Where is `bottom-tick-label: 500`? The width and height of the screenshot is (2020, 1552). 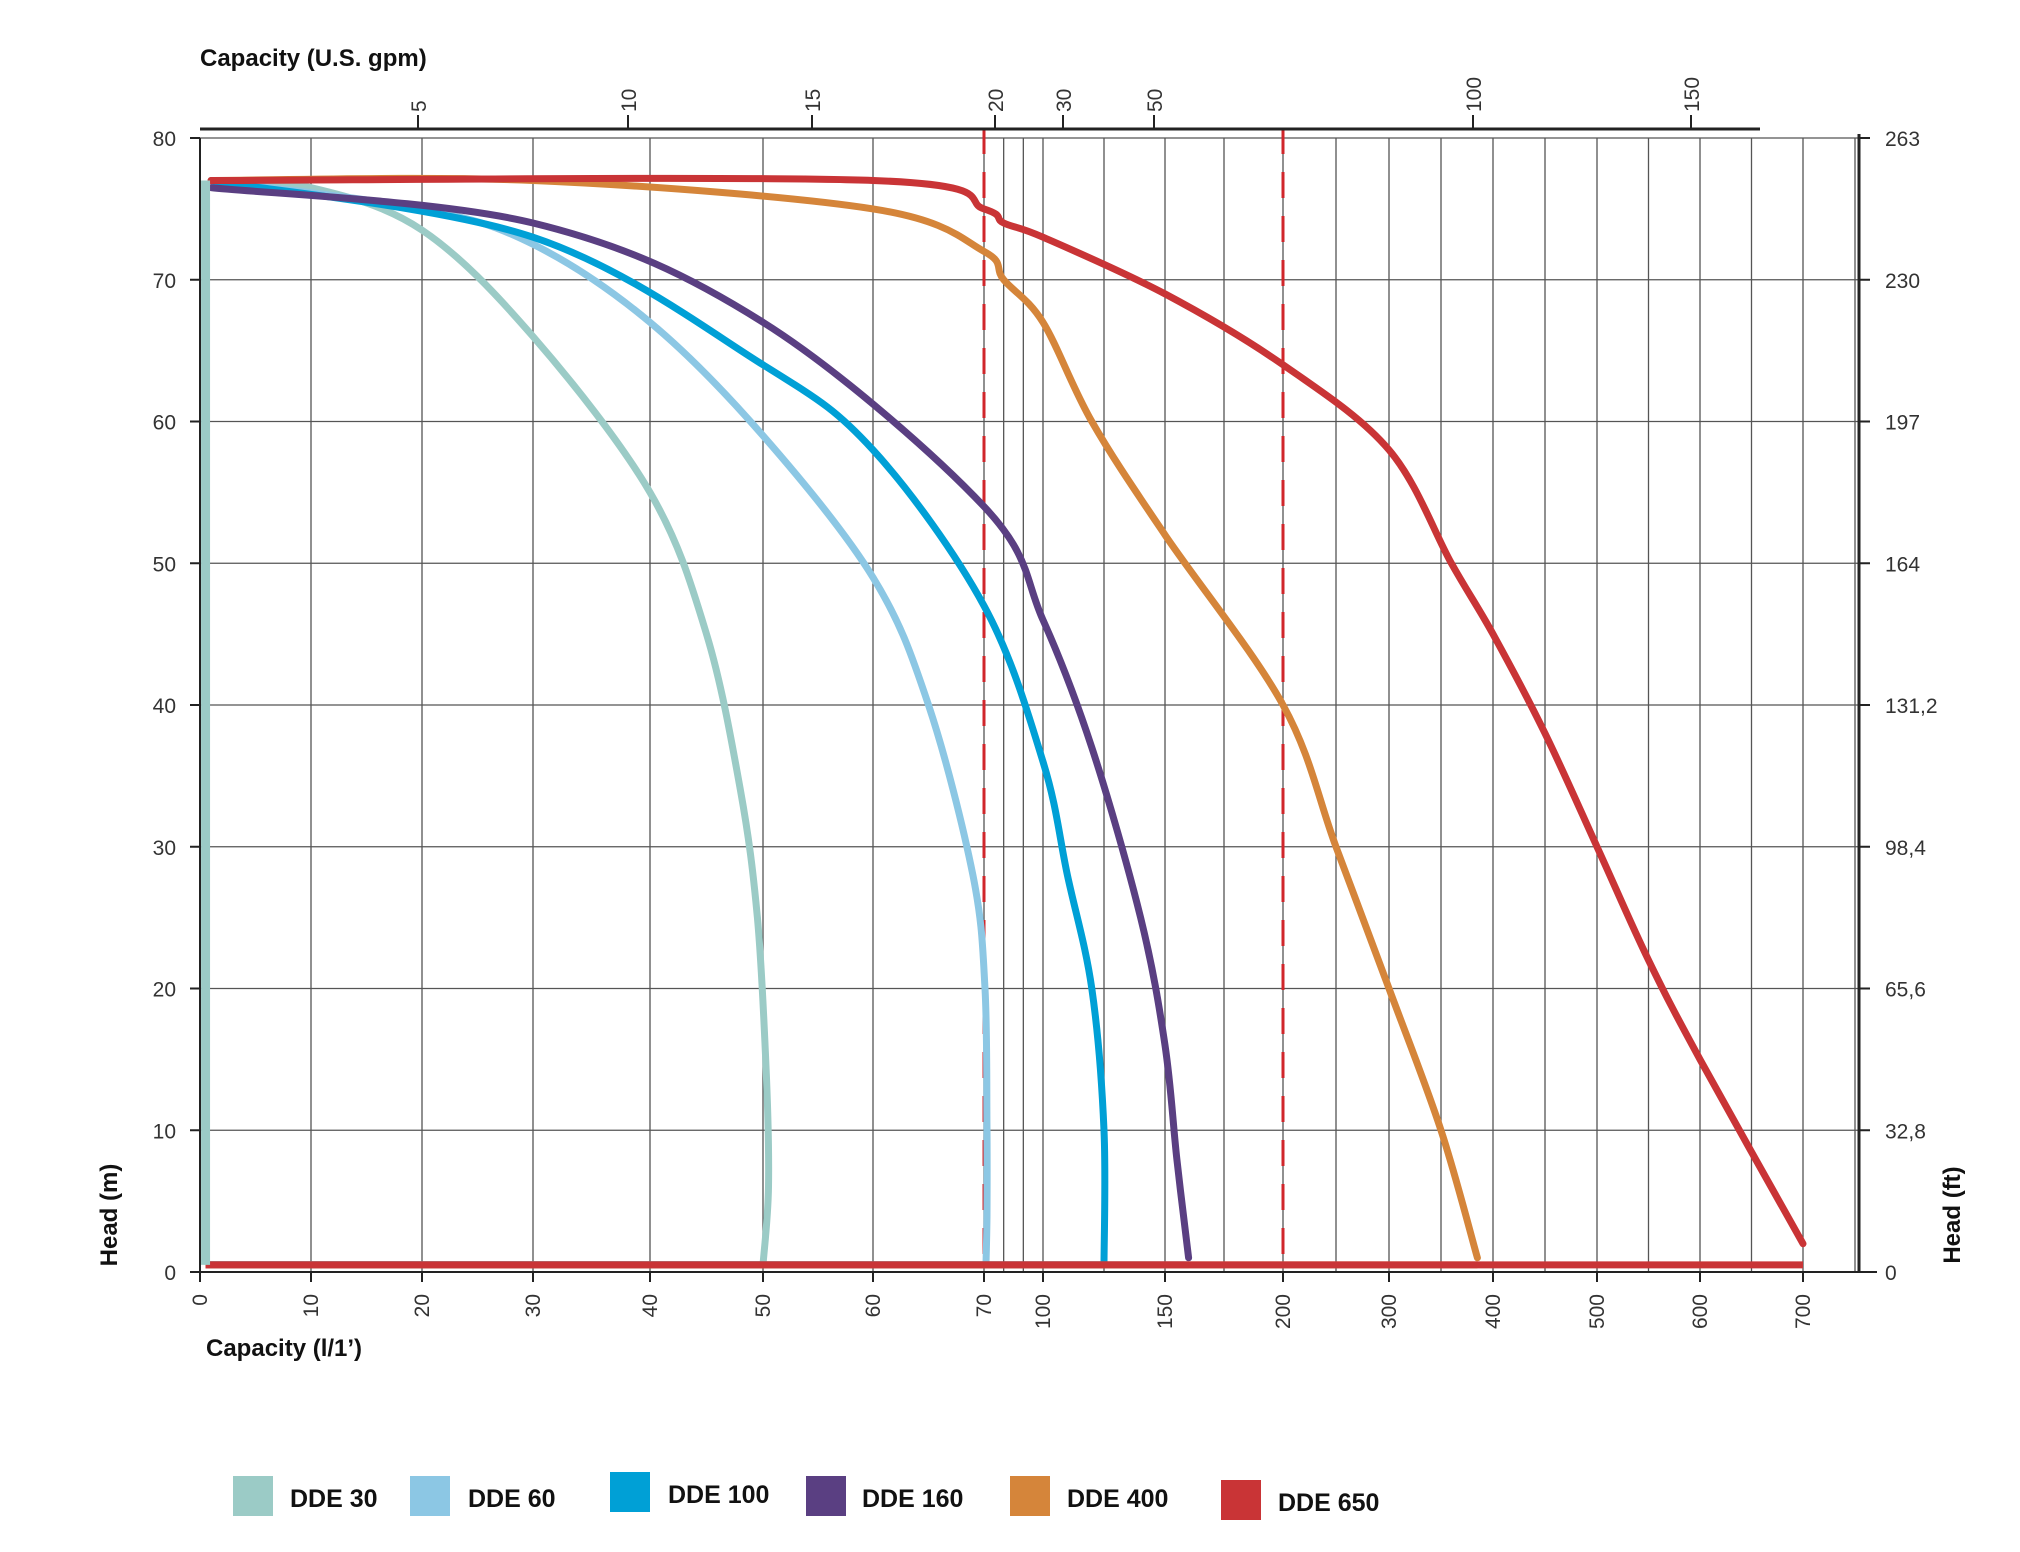
bottom-tick-label: 500 is located at coordinates (1597, 1311).